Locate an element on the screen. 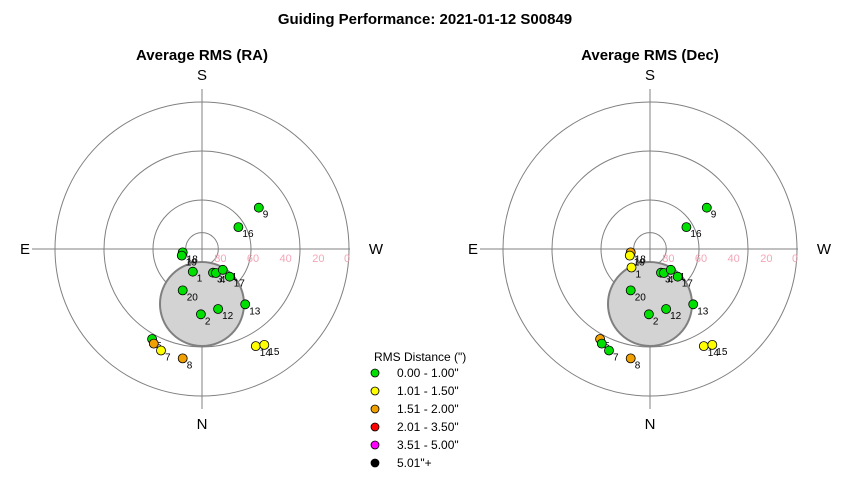 This screenshot has width=850, height=485. legend-entry-label: 5.01"+ is located at coordinates (414, 463).